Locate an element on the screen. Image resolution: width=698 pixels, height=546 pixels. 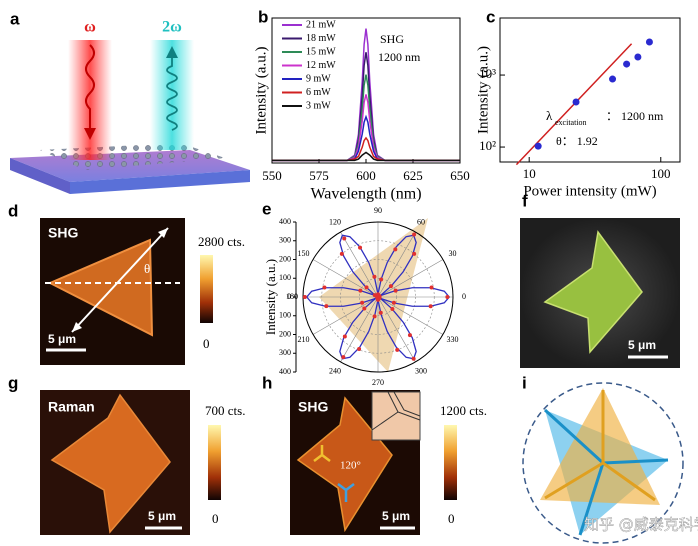
theta-tick-label: 30 is located at coordinates (452, 253).